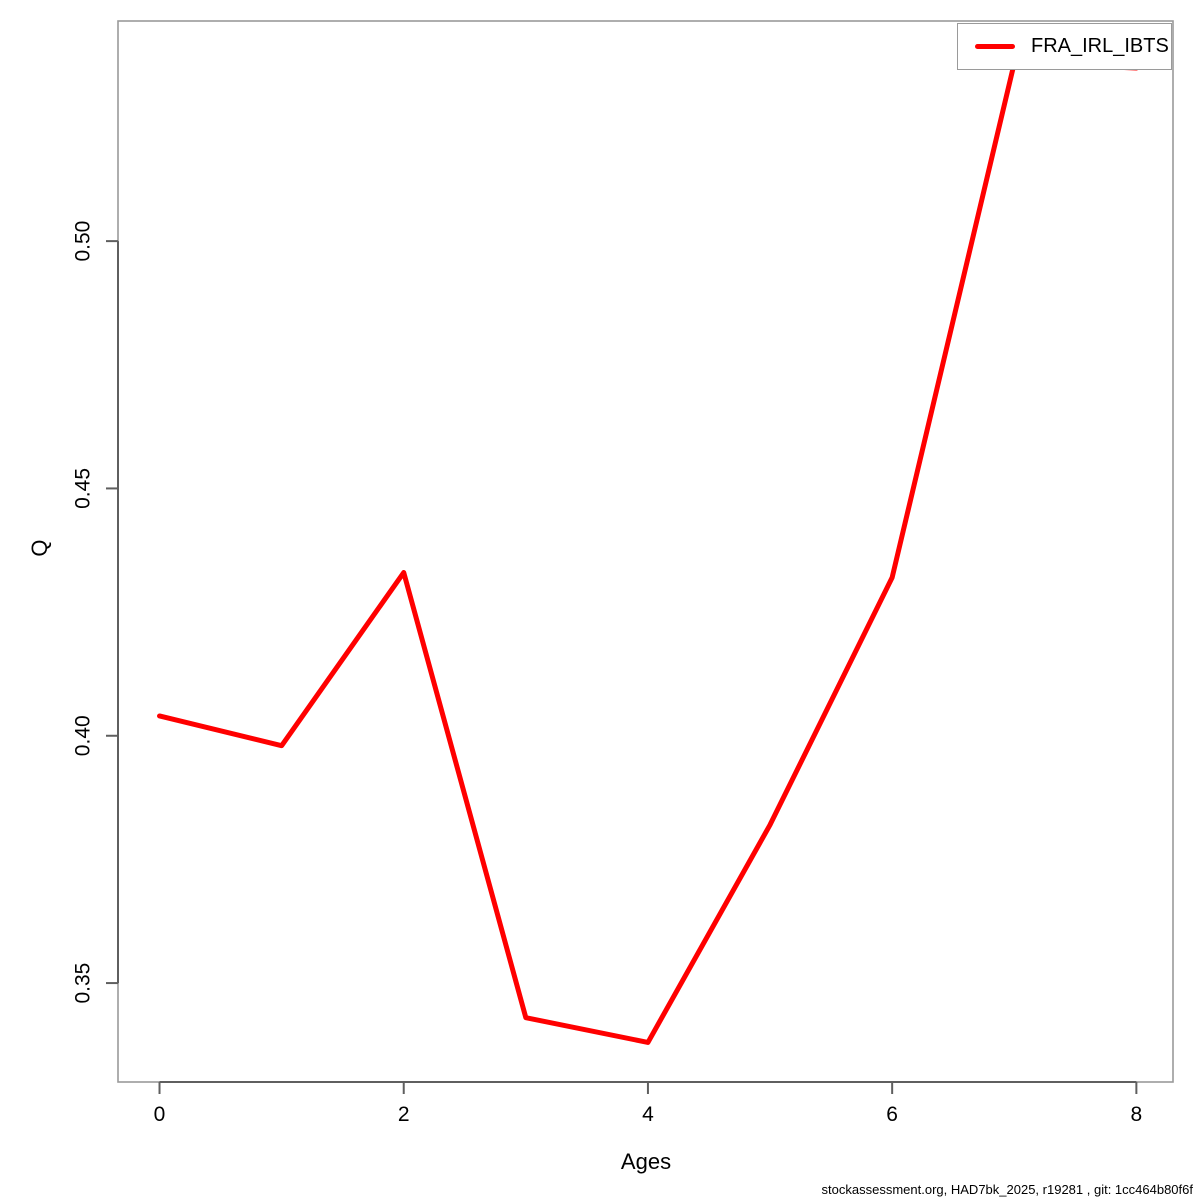  Describe the element at coordinates (83, 488) in the screenshot. I see `y-tick-label: 0.45` at that location.